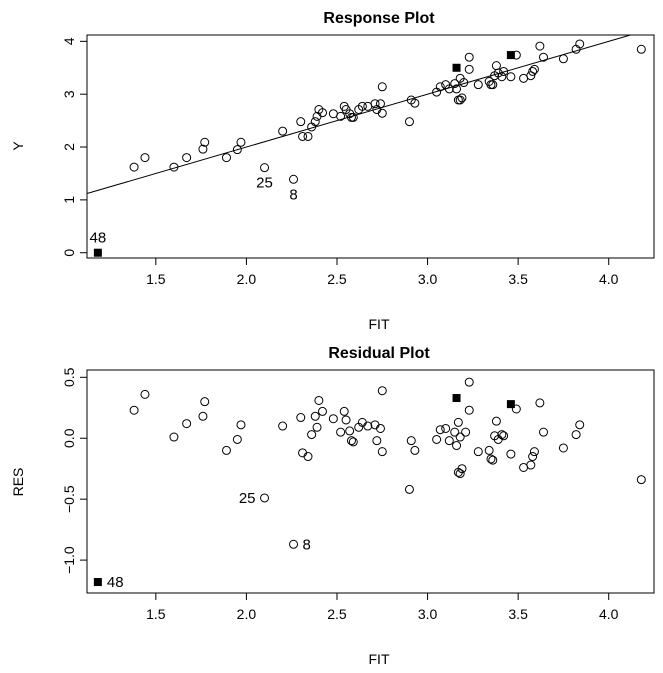 The width and height of the screenshot is (663, 673). Describe the element at coordinates (379, 659) in the screenshot. I see `residual-plot-x-label: FIT` at that location.